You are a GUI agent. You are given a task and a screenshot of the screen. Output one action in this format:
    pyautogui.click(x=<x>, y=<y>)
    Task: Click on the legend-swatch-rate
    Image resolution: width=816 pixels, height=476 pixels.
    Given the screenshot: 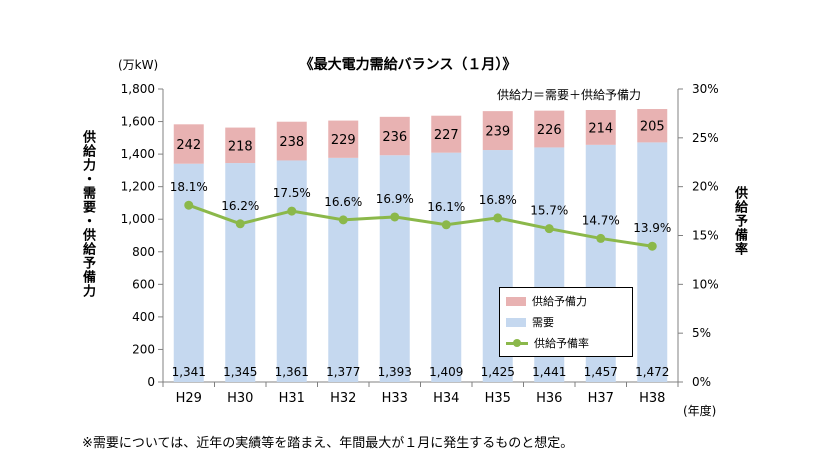 What is the action you would take?
    pyautogui.click(x=517, y=343)
    